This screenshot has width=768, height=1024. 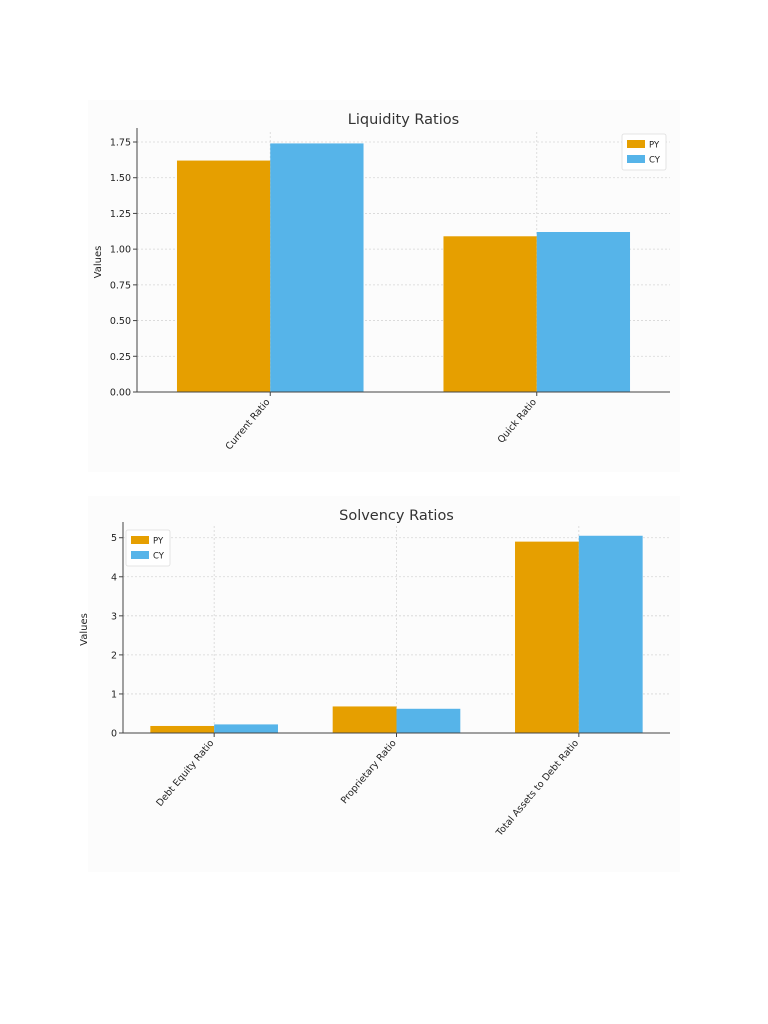 I want to click on y-tick-label: 1, so click(x=114, y=694).